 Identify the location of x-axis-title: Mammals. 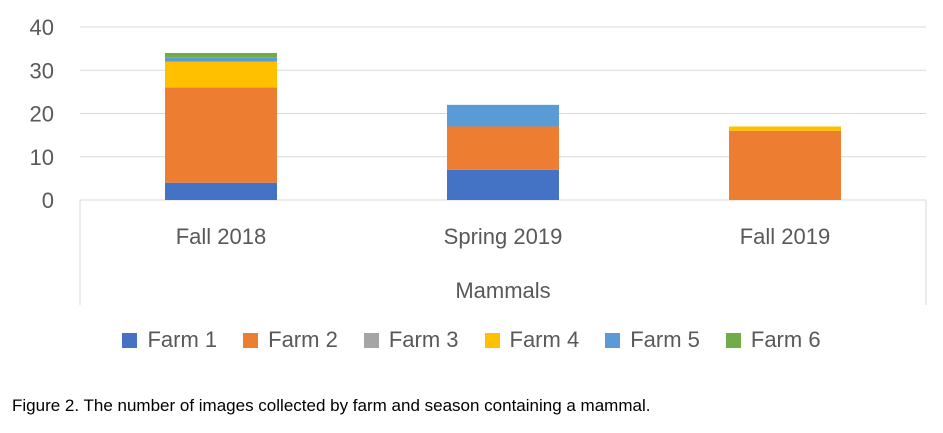
(502, 290).